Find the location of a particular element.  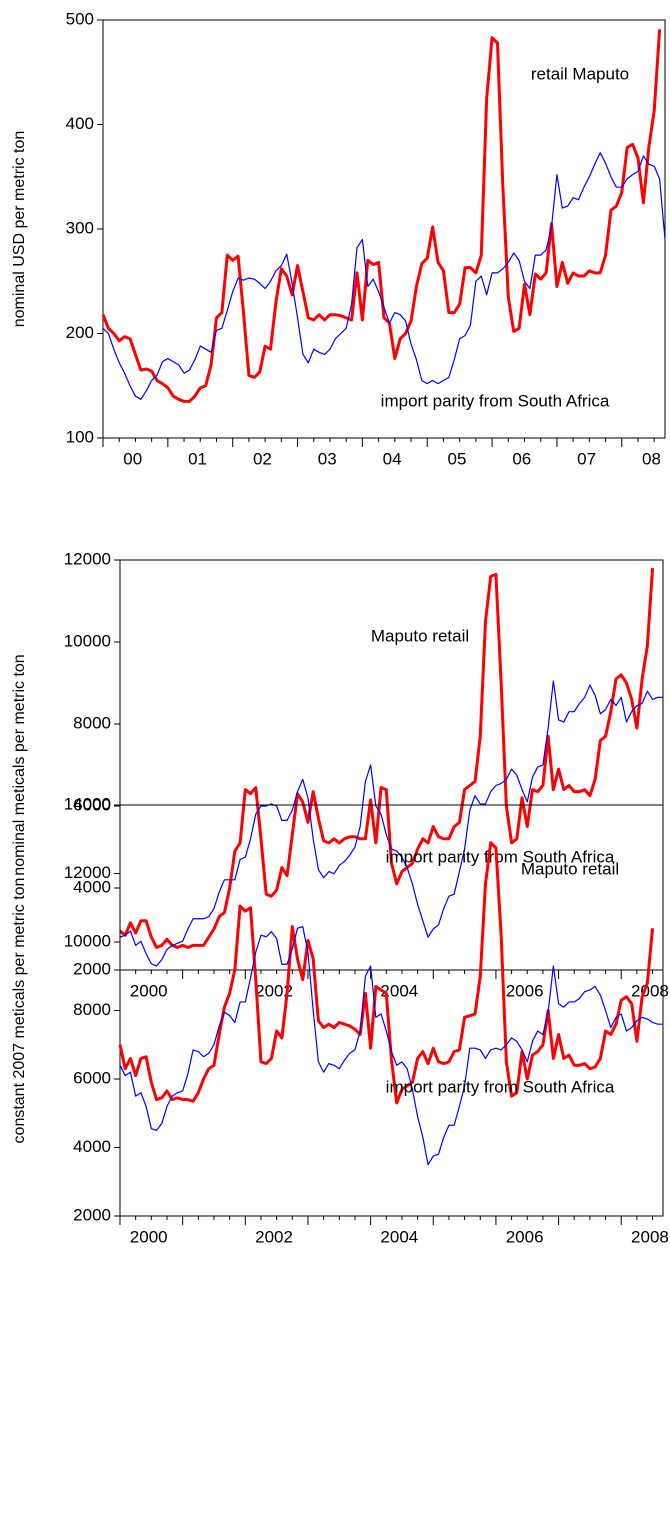

y-tick-label: 14000 is located at coordinates (87, 803).